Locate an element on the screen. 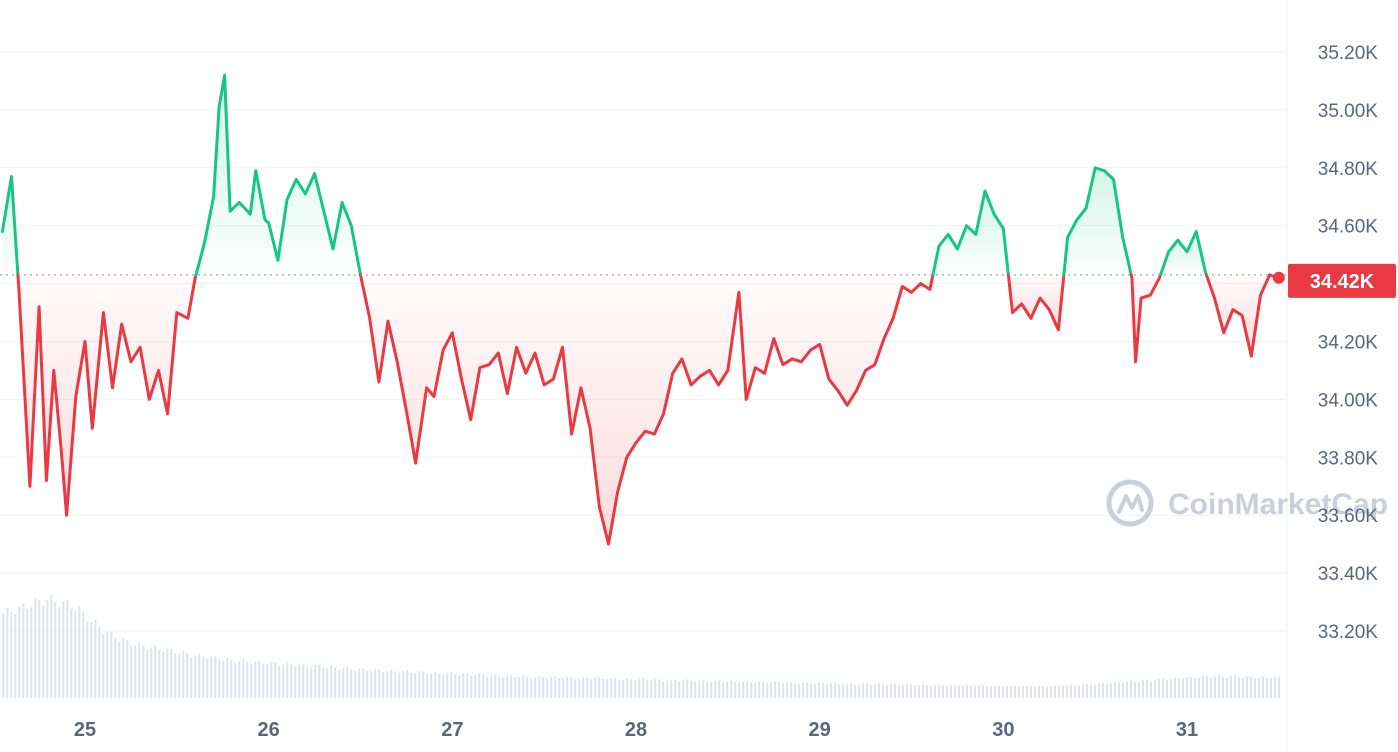 This screenshot has width=1398, height=752. watermark: CoinMarketCap is located at coordinates (1247, 503).